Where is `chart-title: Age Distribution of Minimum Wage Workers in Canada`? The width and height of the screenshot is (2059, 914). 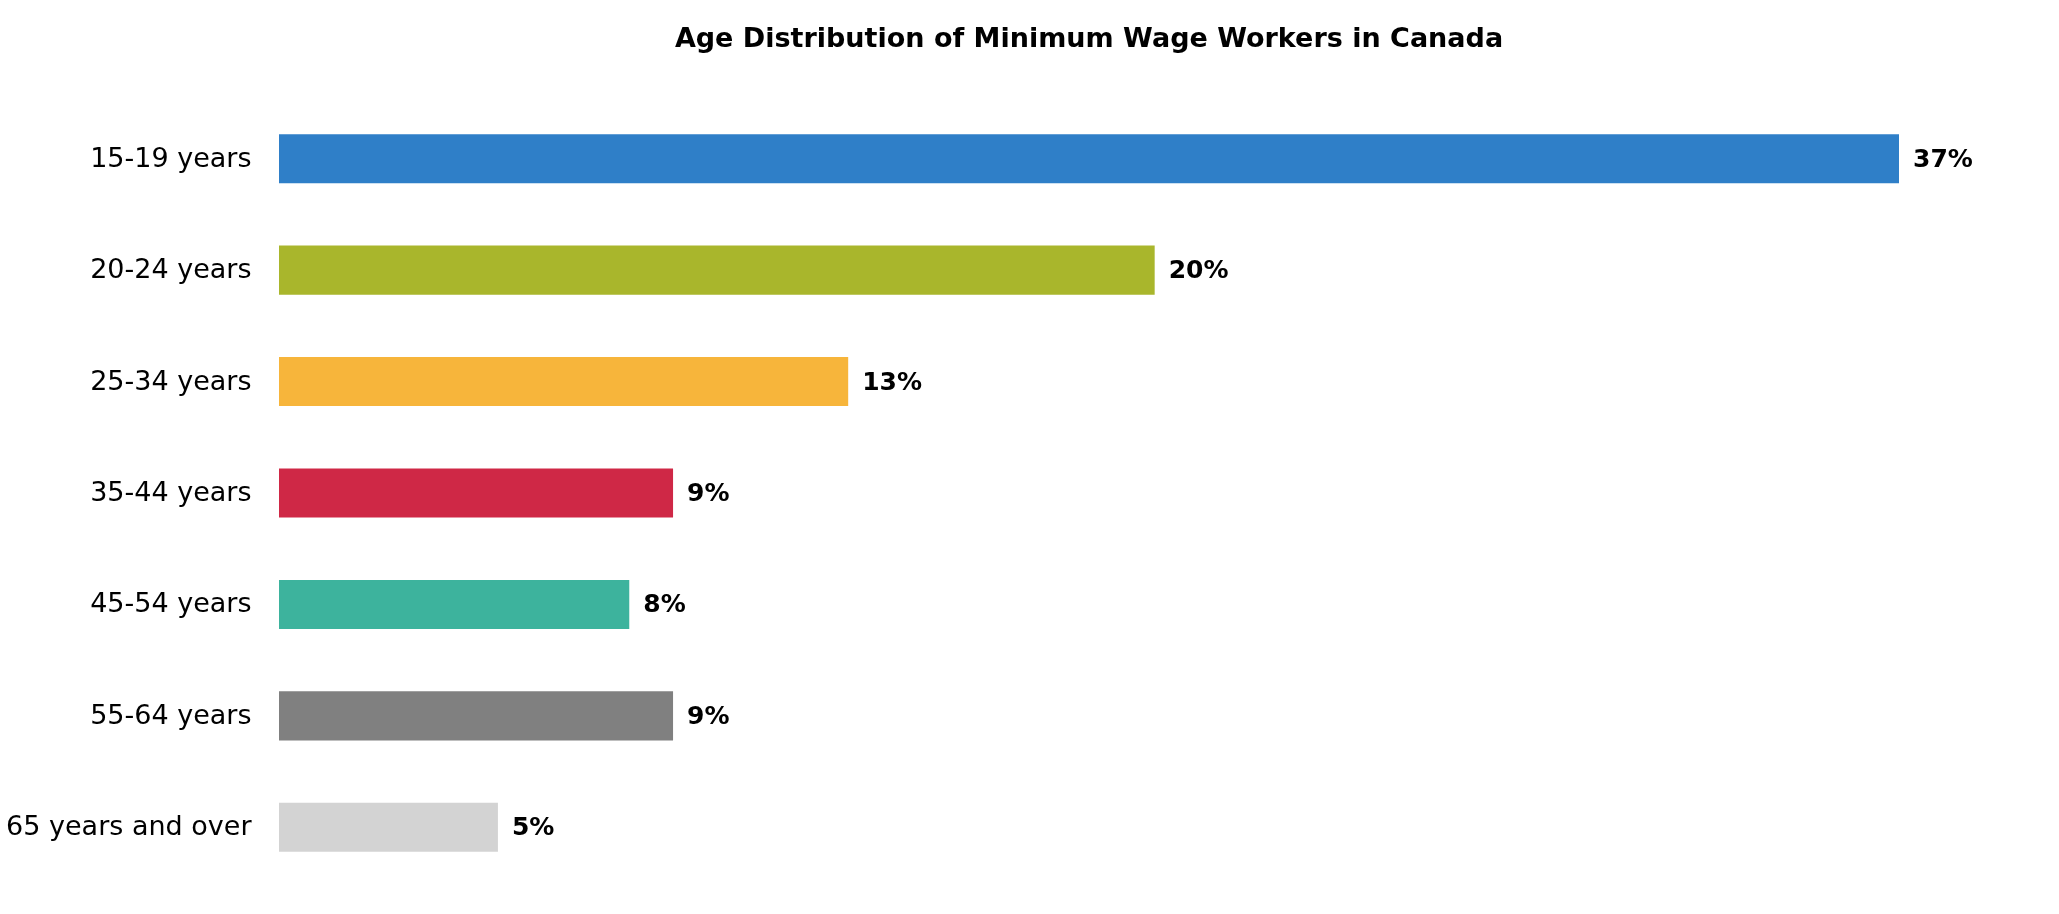 chart-title: Age Distribution of Minimum Wage Workers in Canada is located at coordinates (1089, 37).